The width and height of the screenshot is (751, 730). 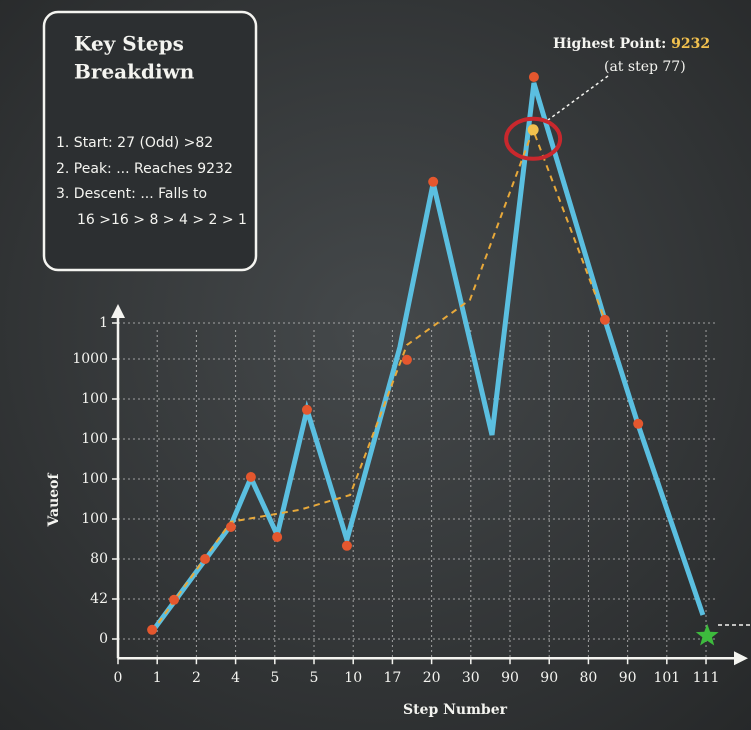 I want to click on x-tick-label: 0, so click(x=118, y=678).